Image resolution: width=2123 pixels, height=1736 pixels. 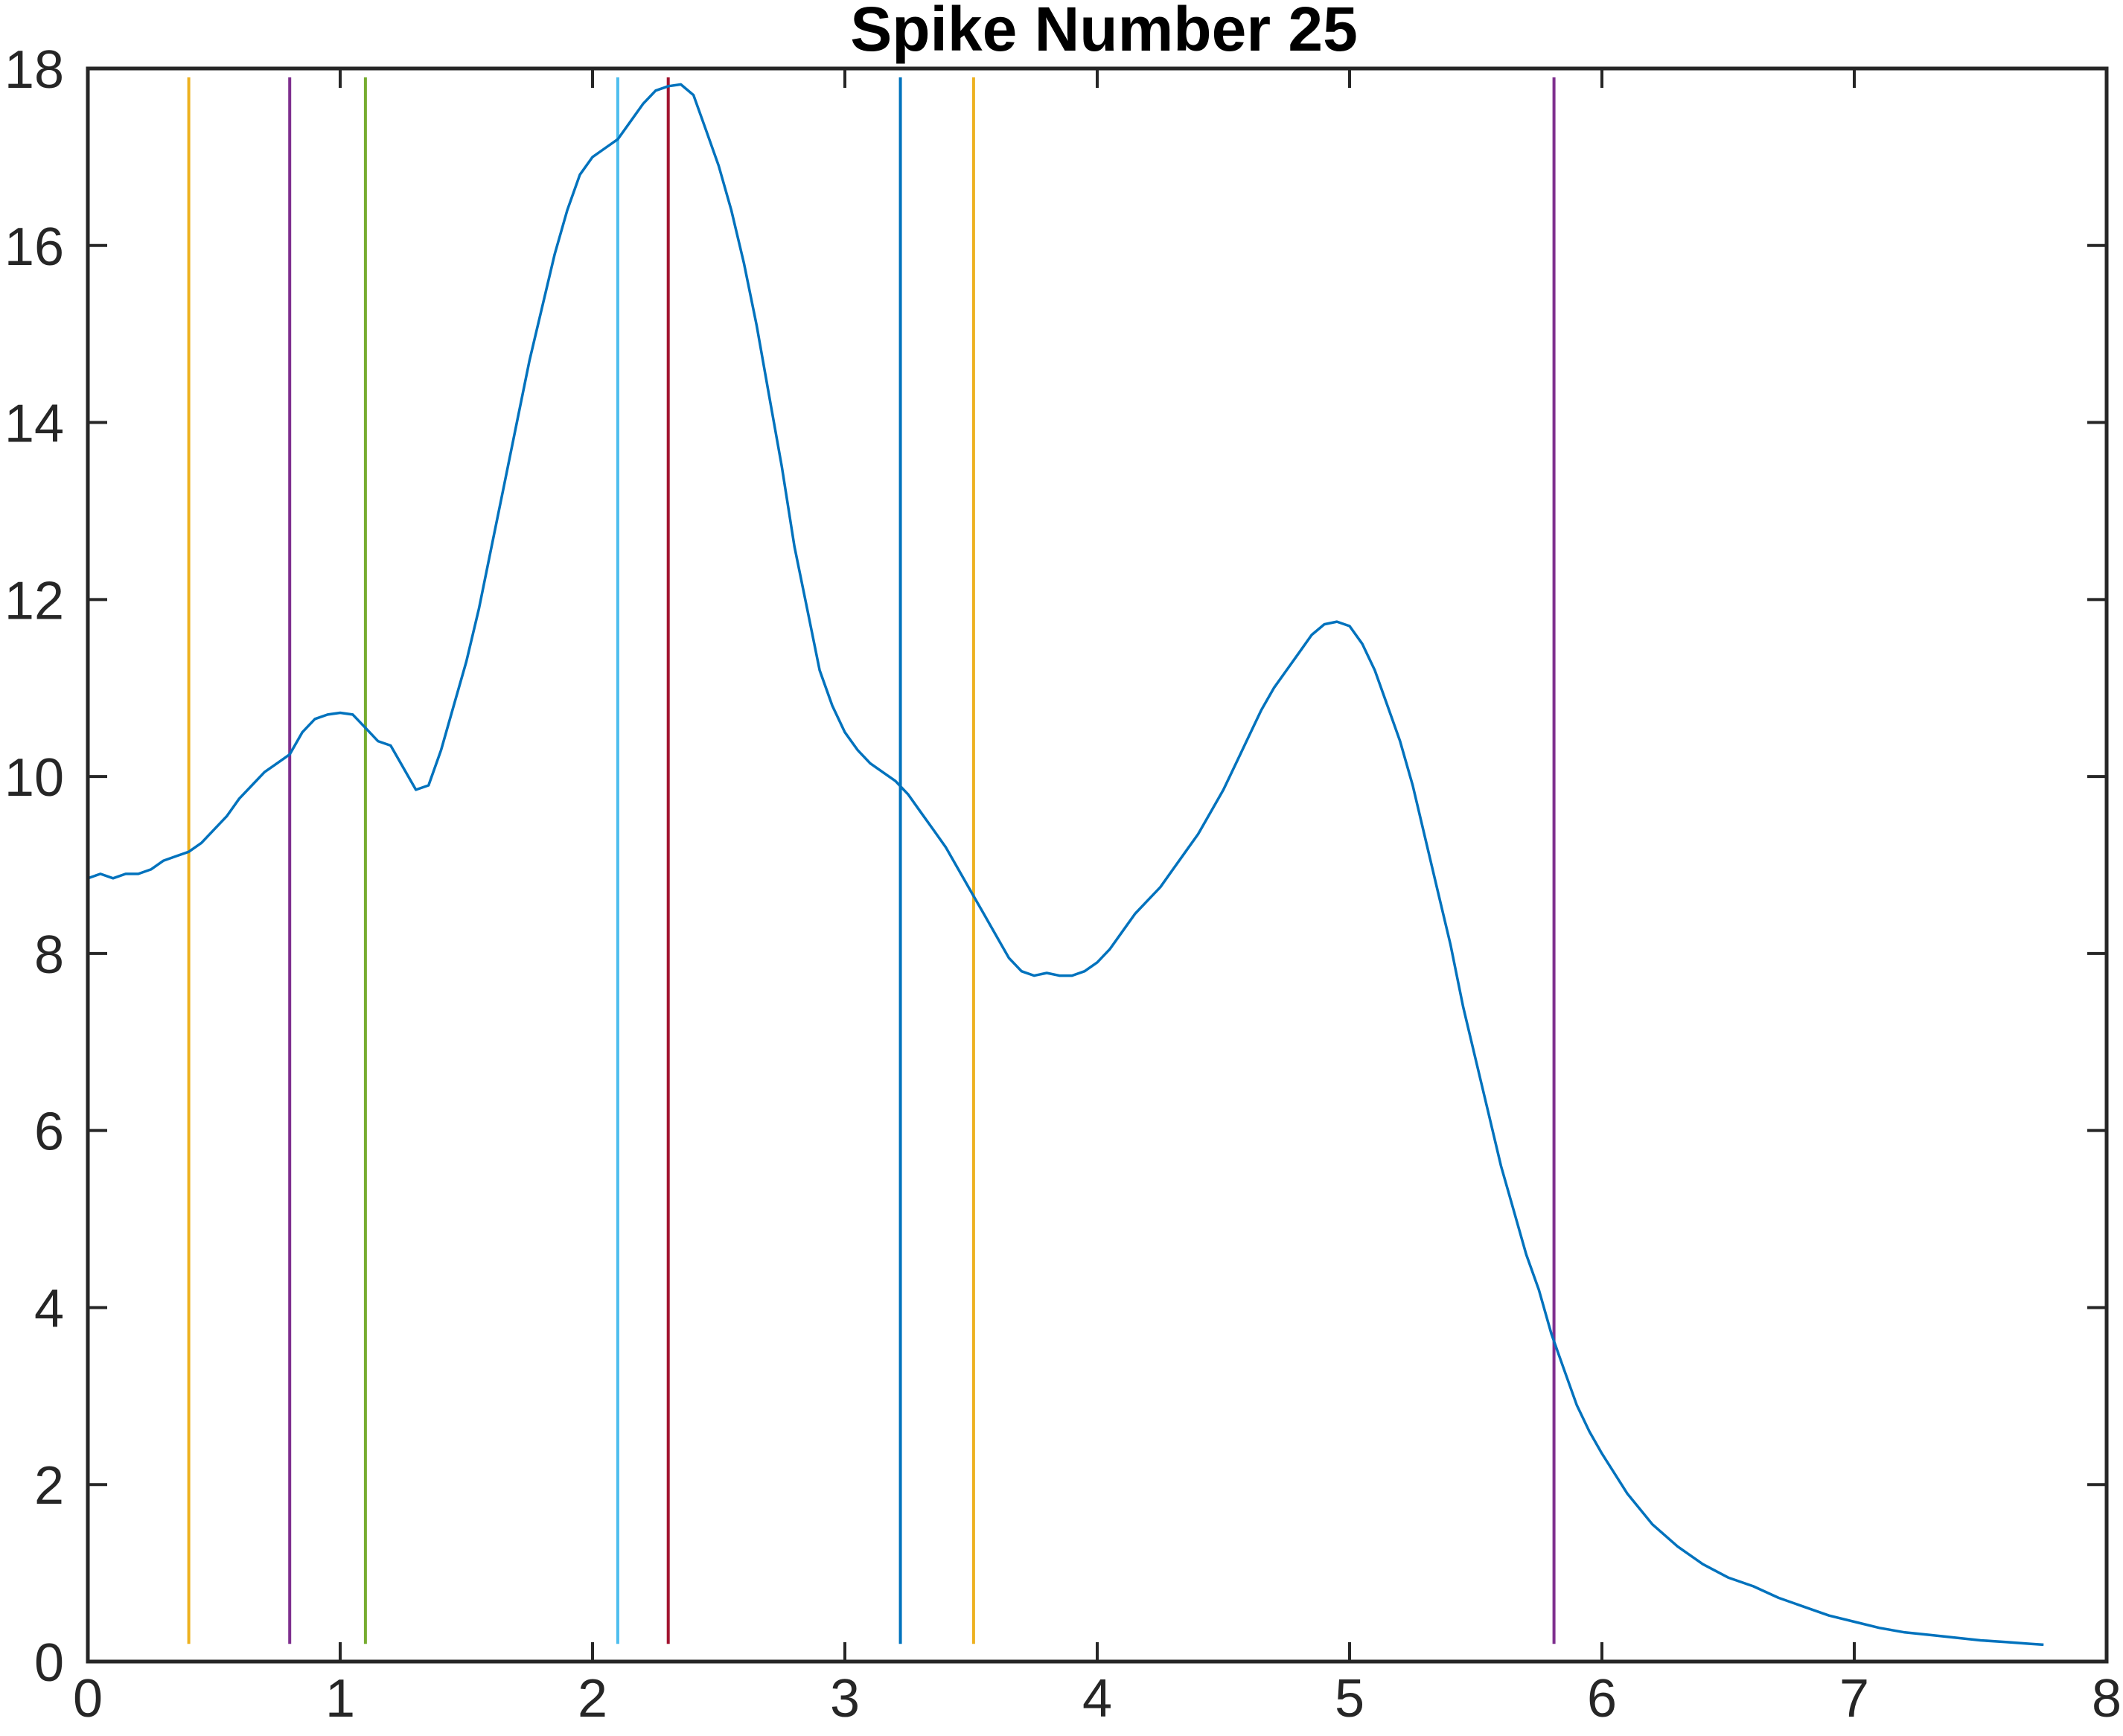 I want to click on x-tick-label: 1, so click(x=340, y=1699).